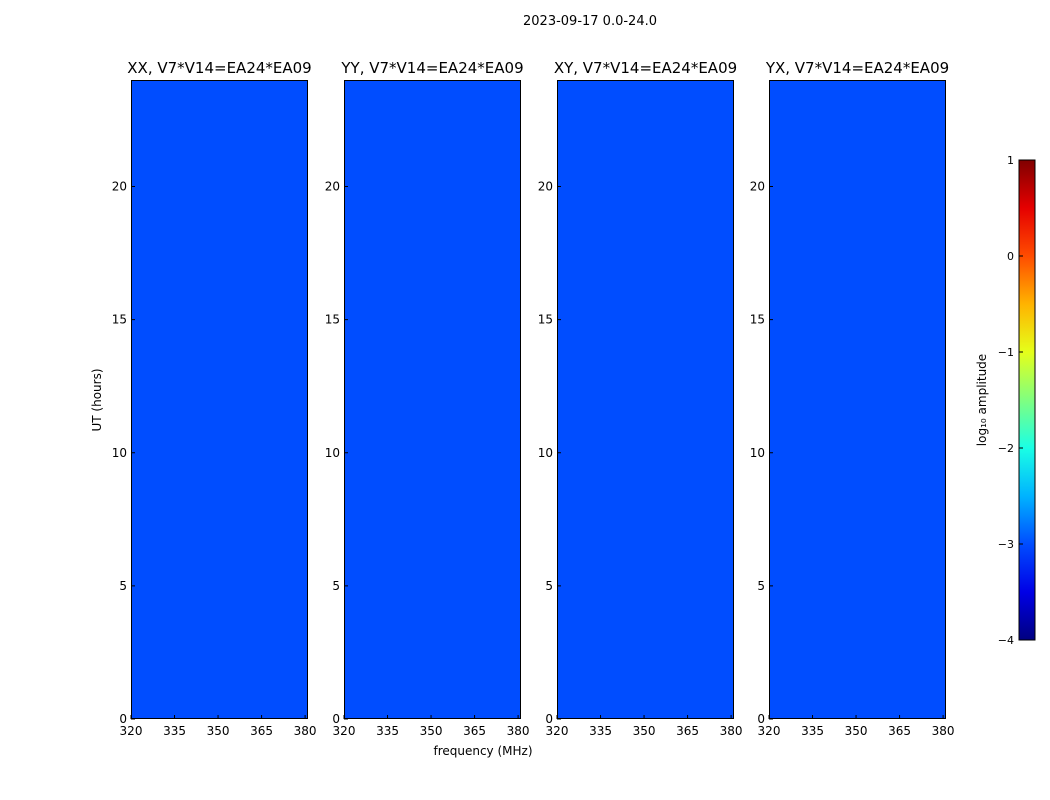 This screenshot has width=1050, height=800. I want to click on panel-3-frame, so click(645, 399).